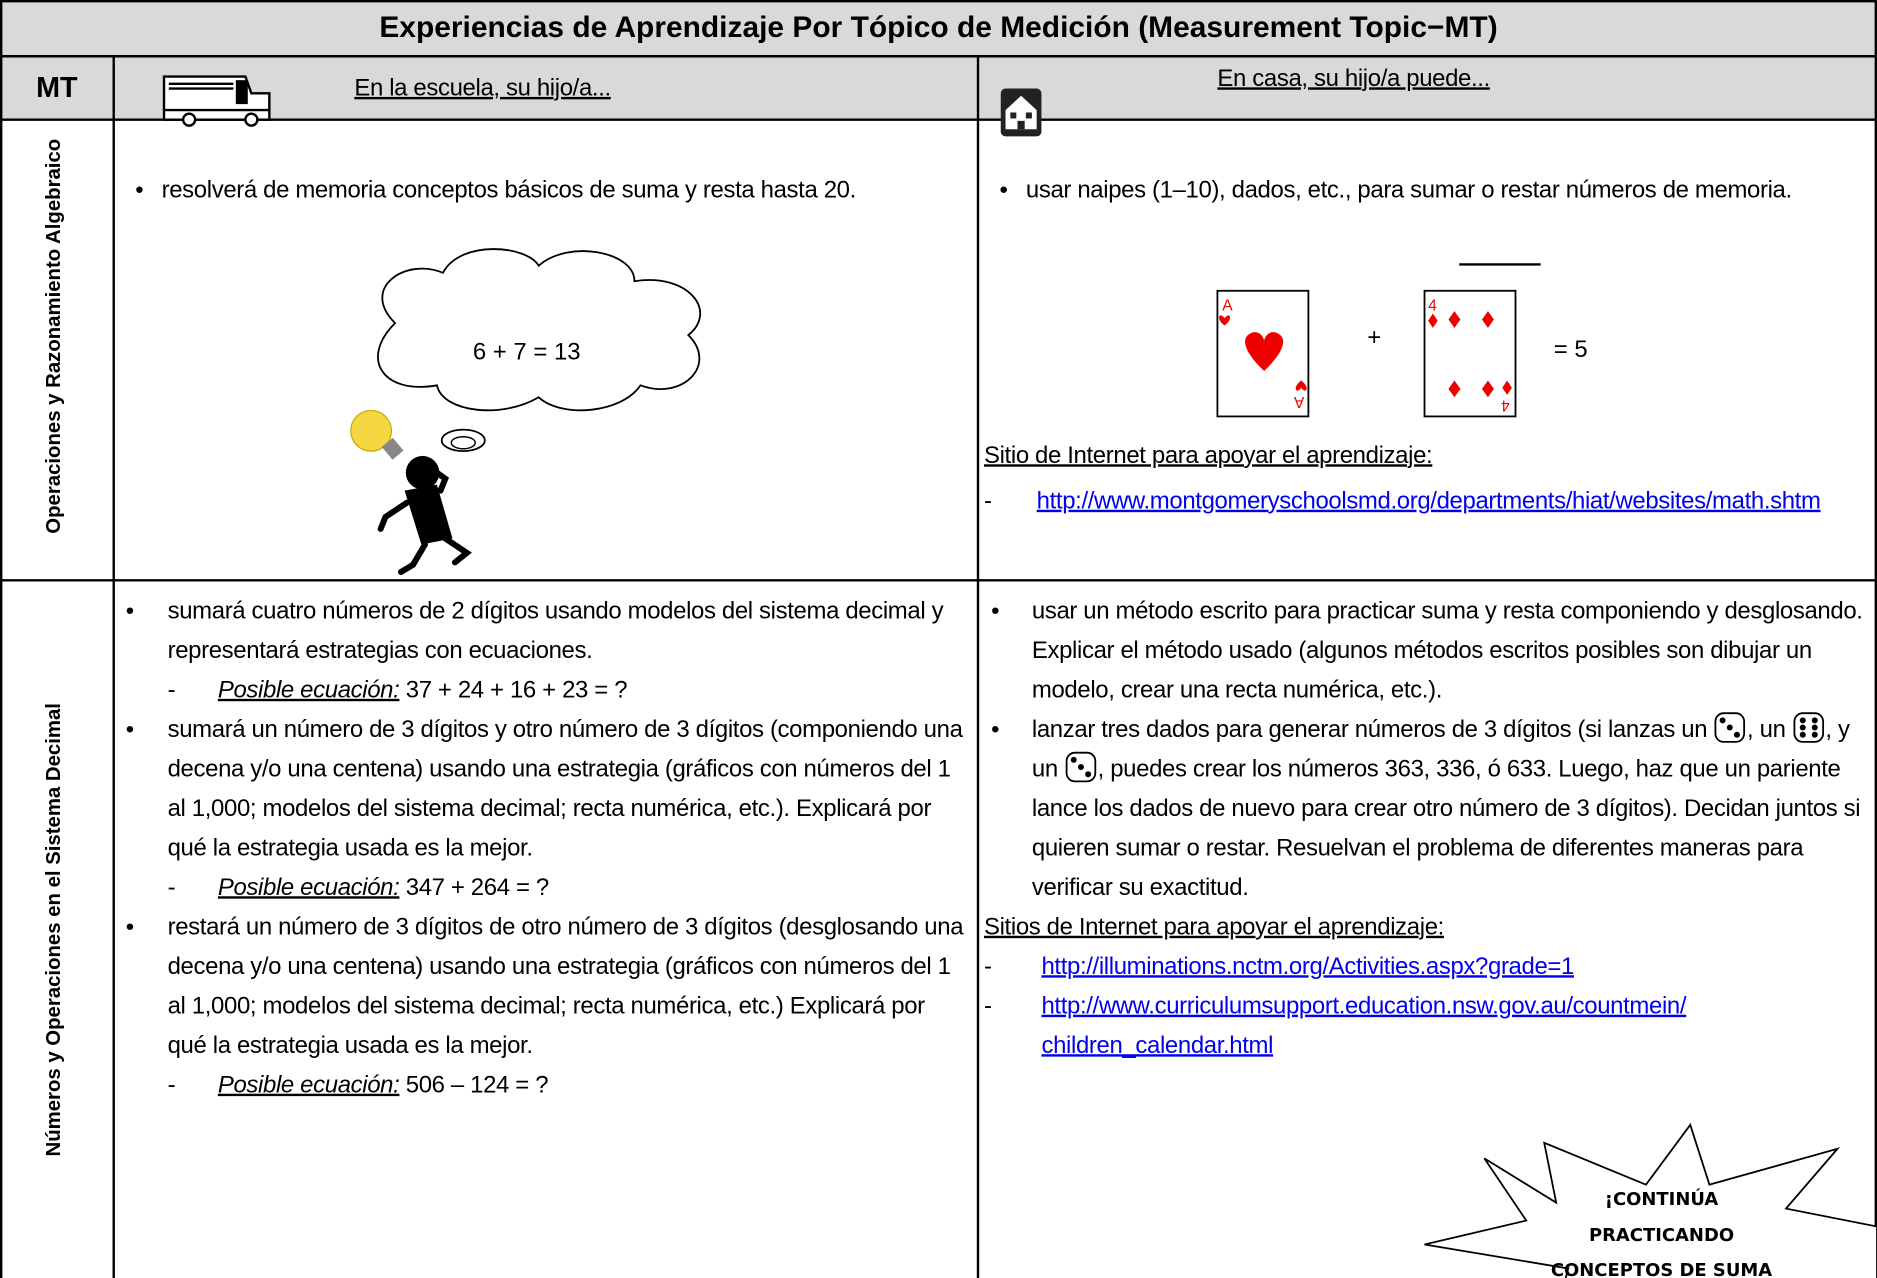 The width and height of the screenshot is (1877, 1278). I want to click on example-equation: 37 + 24 + 16 + 23 = ?, so click(516, 690).